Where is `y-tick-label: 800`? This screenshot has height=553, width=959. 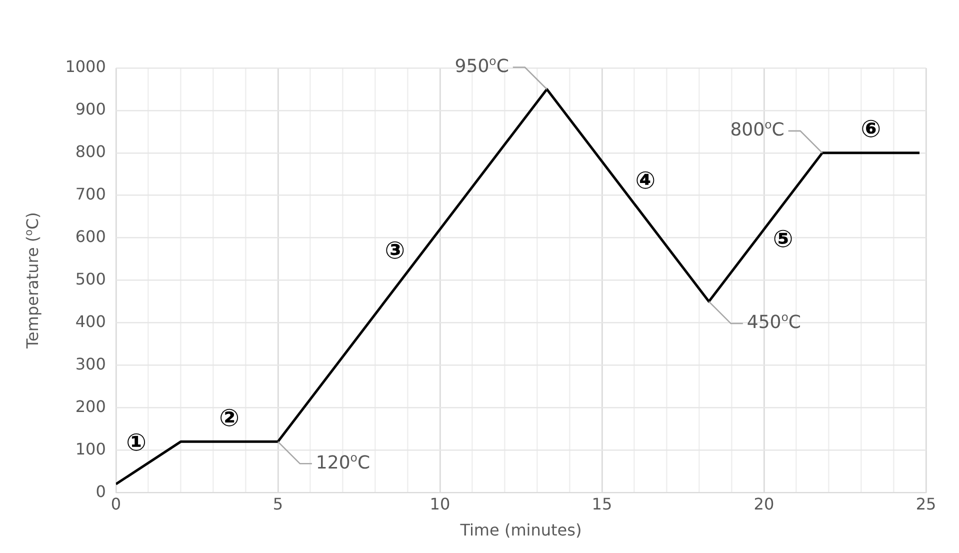 y-tick-label: 800 is located at coordinates (90, 152).